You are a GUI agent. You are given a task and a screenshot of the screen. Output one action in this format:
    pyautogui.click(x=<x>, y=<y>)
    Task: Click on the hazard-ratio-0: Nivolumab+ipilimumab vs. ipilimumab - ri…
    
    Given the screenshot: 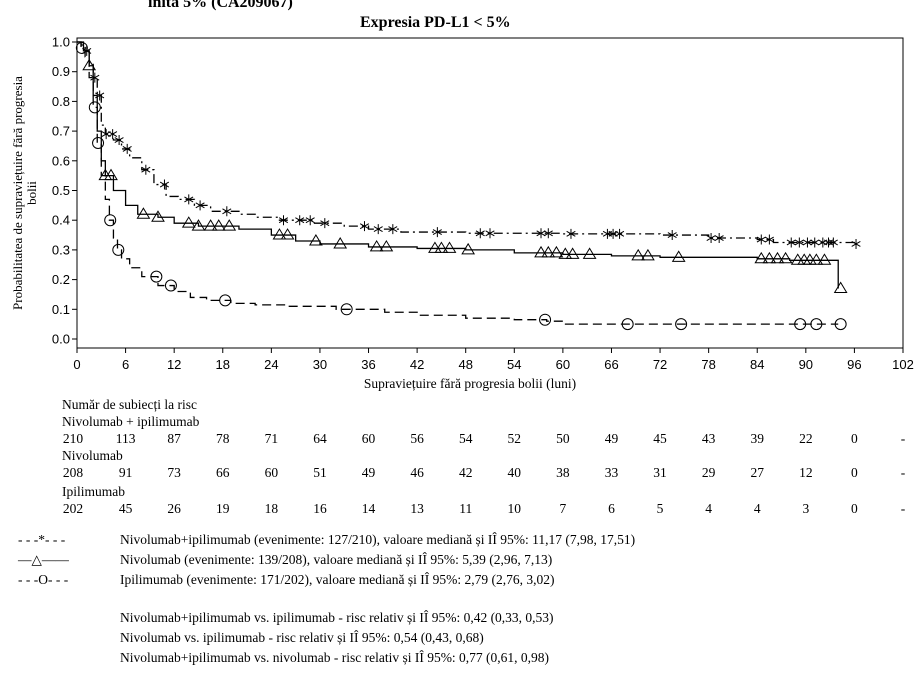 What is the action you would take?
    pyautogui.click(x=337, y=617)
    